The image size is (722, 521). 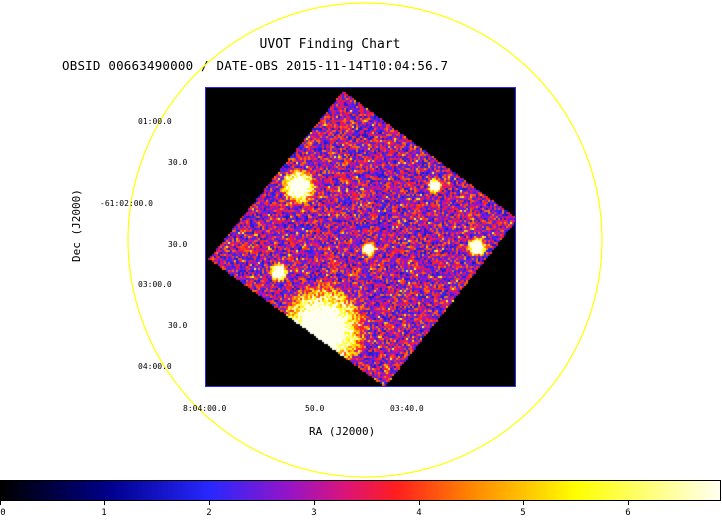 I want to click on colorbar-tick-label: 2, so click(x=209, y=513).